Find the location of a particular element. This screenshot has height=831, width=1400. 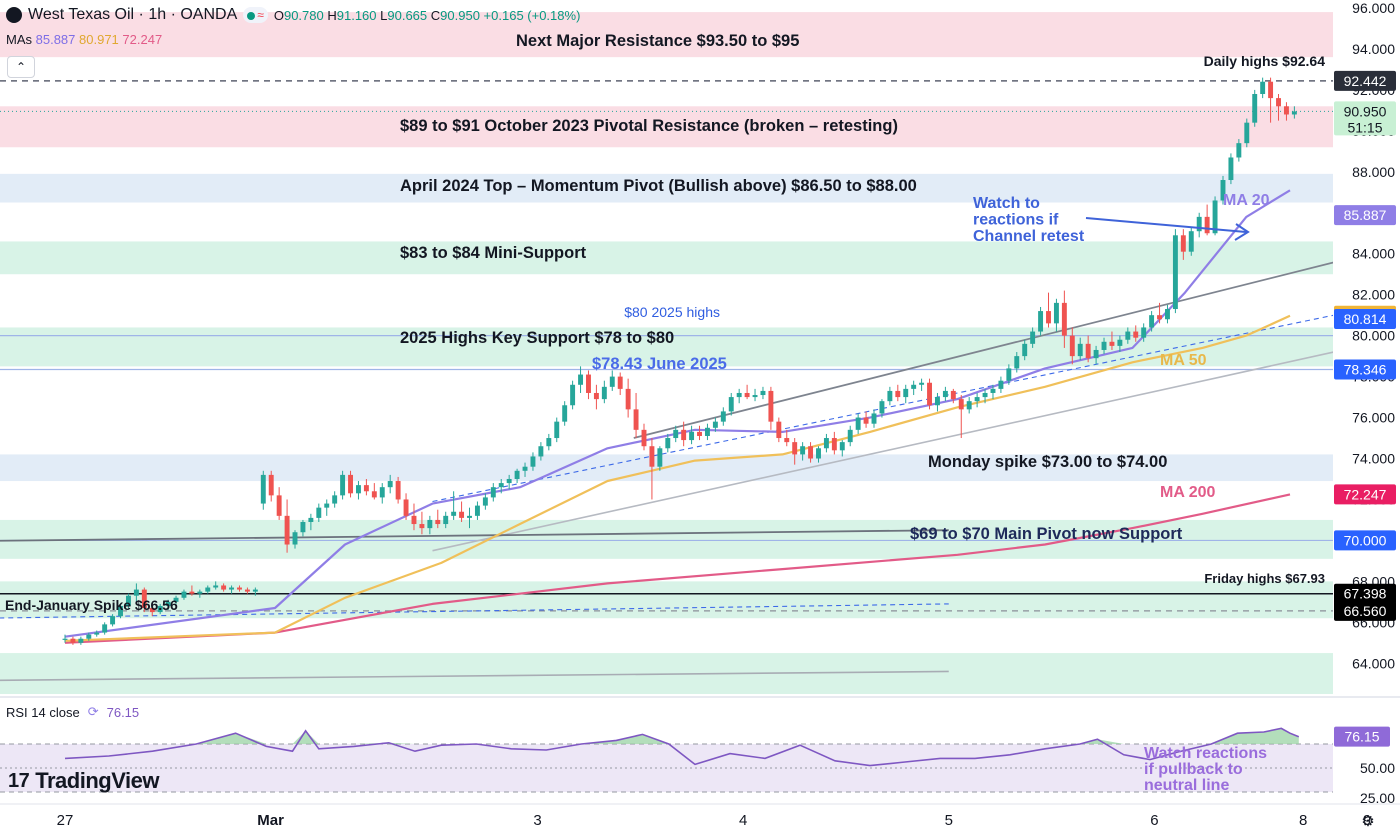

rsi-settings-icon: ⟳ is located at coordinates (93, 711).